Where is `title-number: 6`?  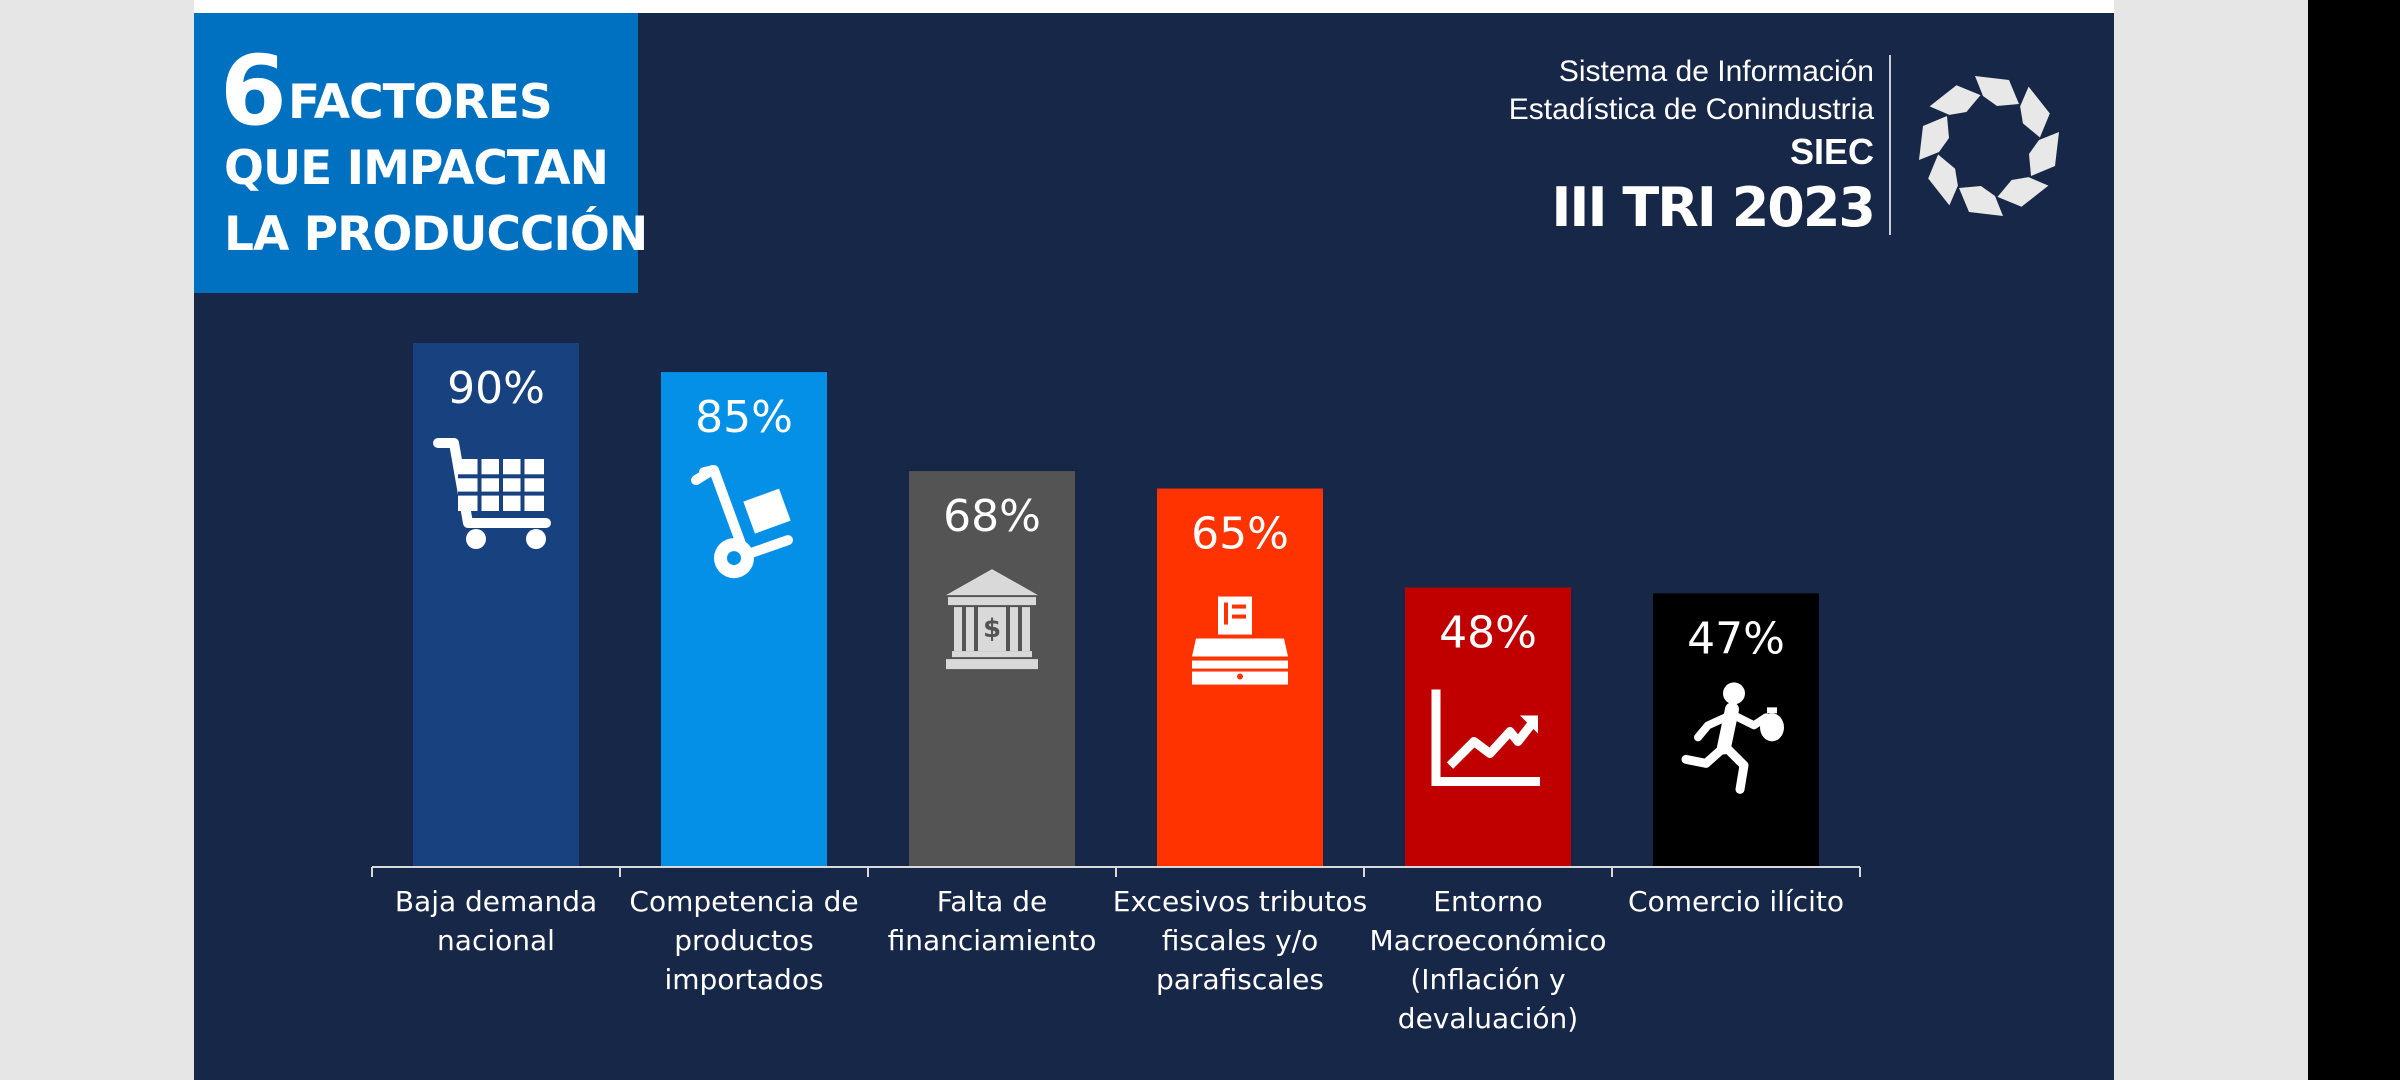 title-number: 6 is located at coordinates (253, 91).